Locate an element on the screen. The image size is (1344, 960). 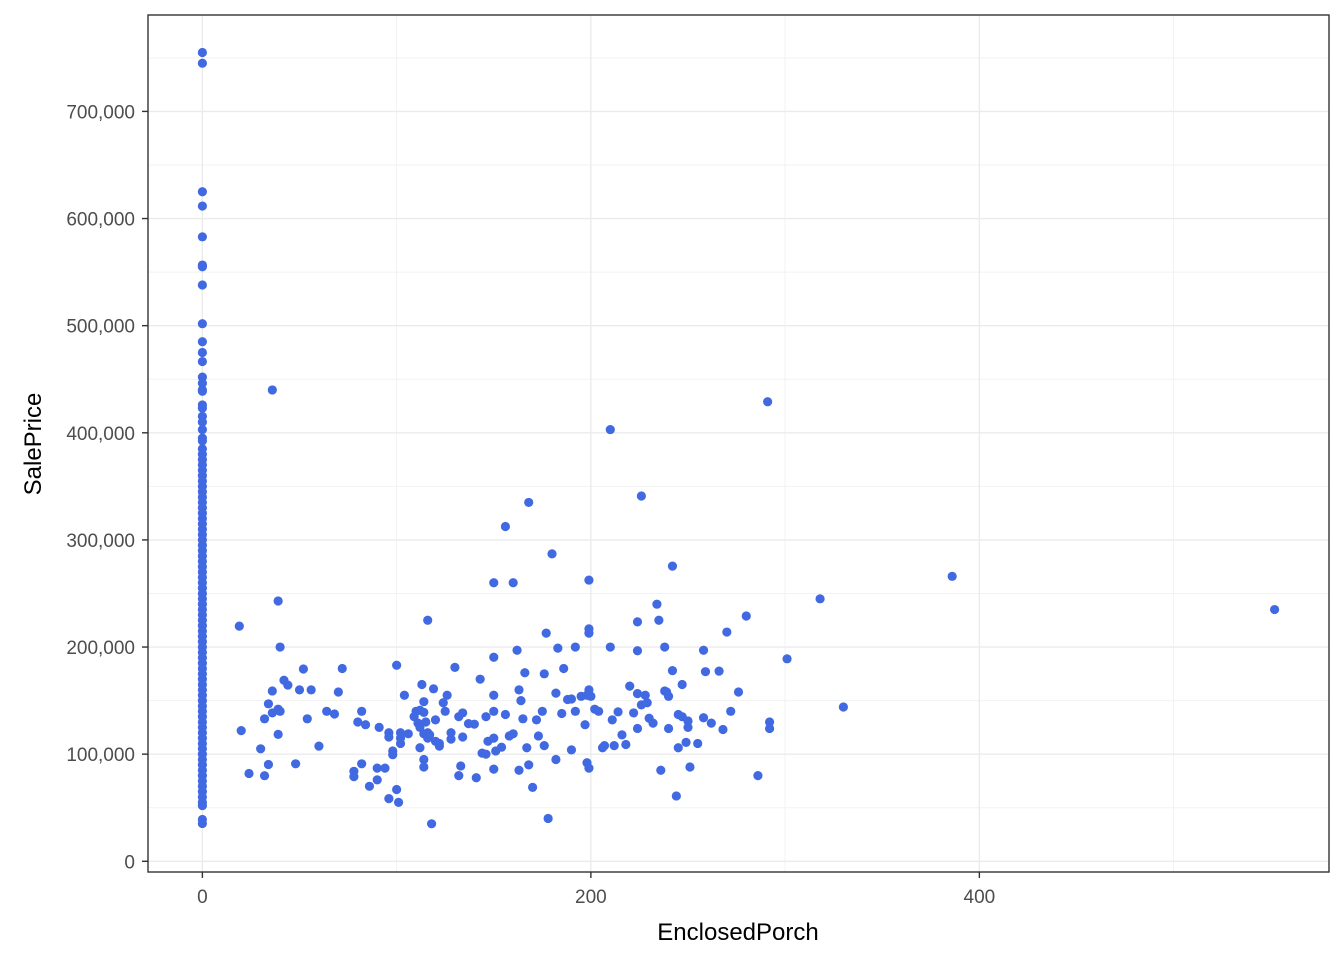
y-tick-label: 100,000 is located at coordinates (100, 755).